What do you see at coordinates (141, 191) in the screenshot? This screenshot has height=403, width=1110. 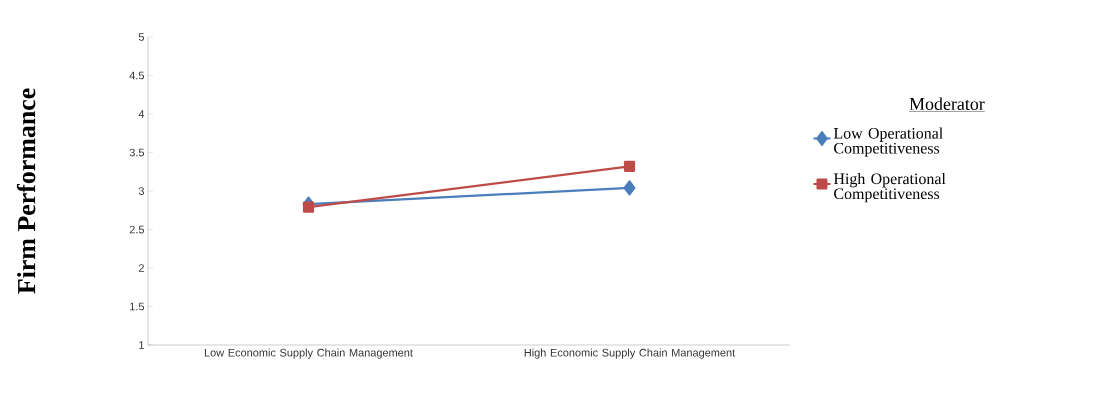 I see `y-tick-label: 3` at bounding box center [141, 191].